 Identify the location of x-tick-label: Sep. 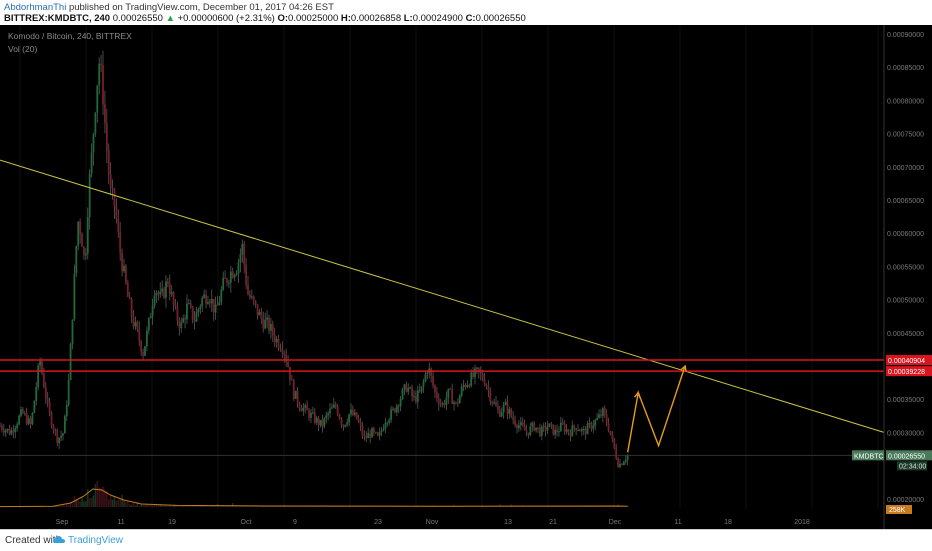
(62, 522).